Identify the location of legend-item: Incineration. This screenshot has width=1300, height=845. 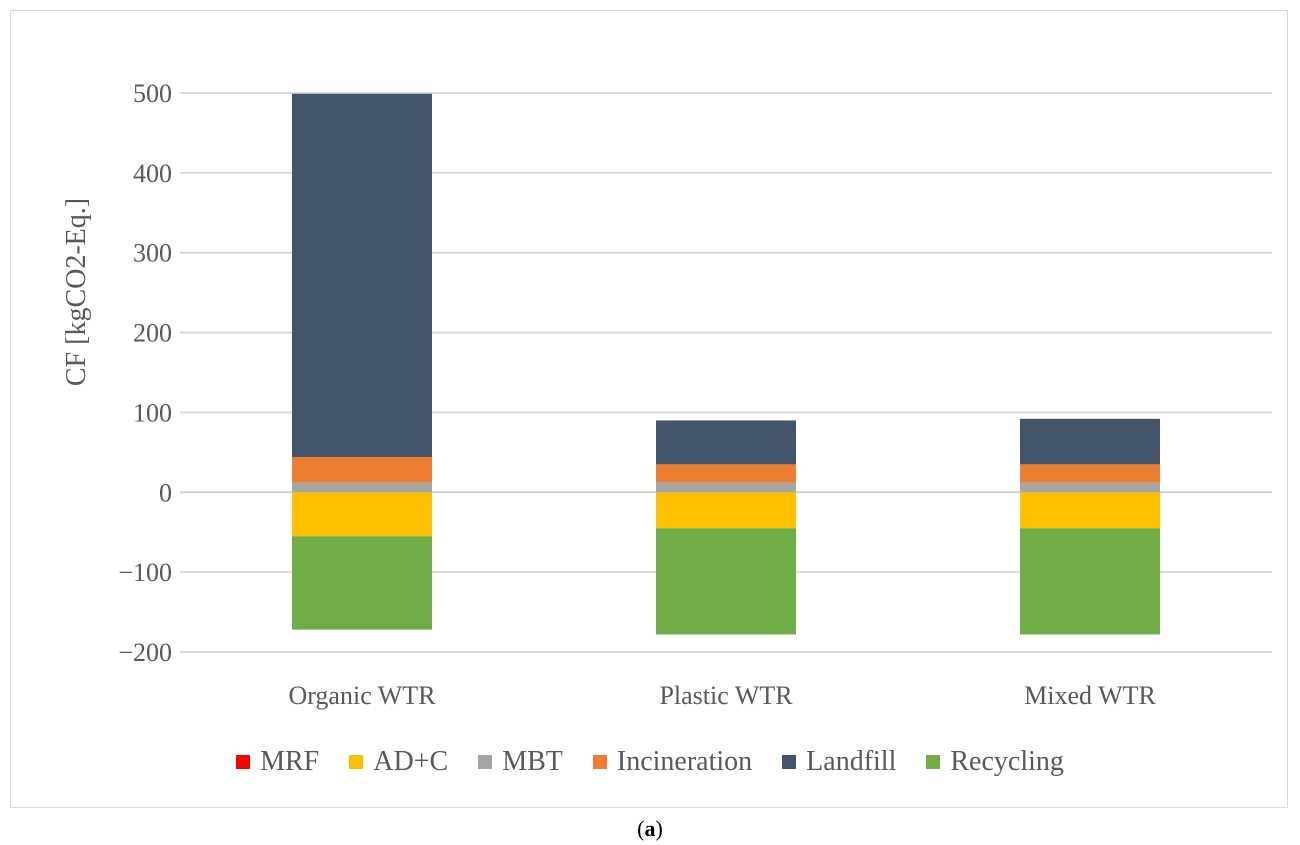
(672, 762).